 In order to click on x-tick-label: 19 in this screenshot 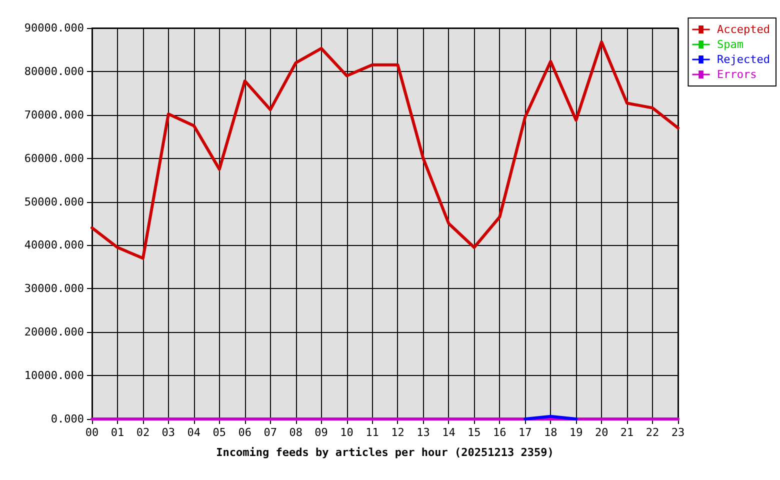, I will do `click(576, 432)`.